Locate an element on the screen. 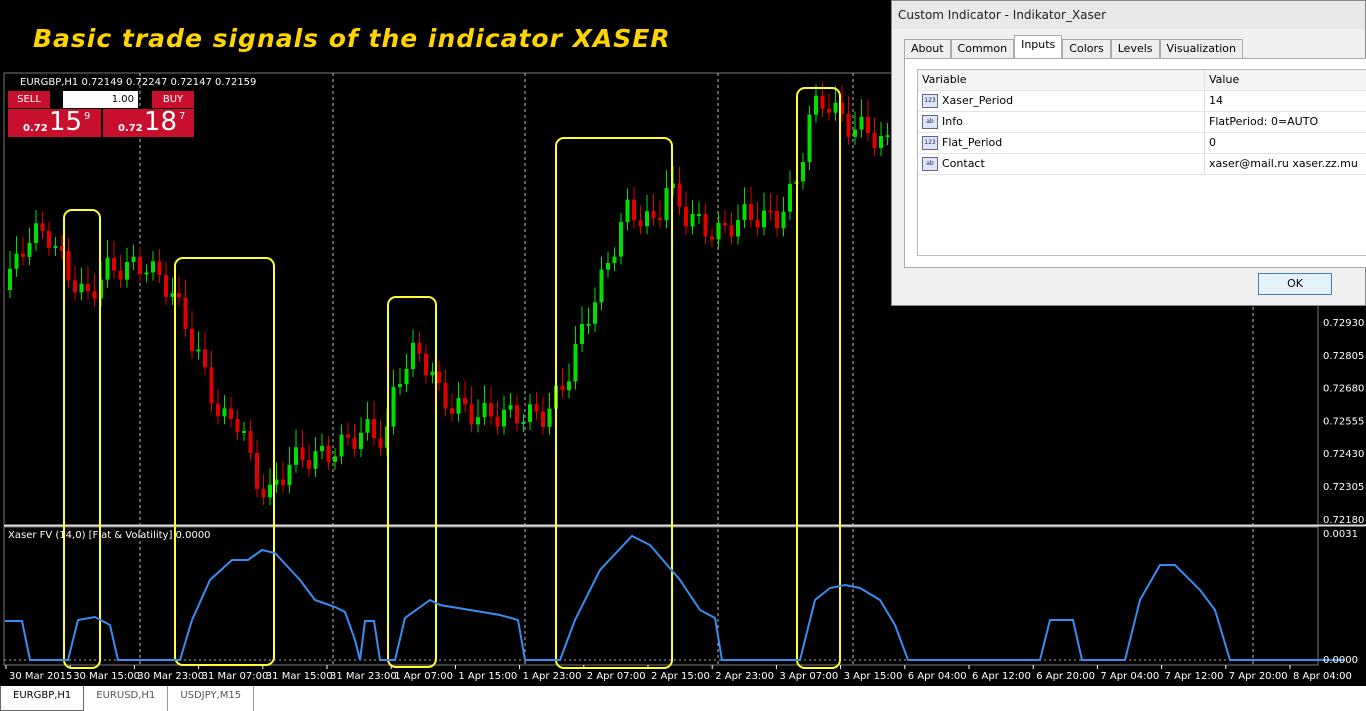 Image resolution: width=1366 pixels, height=711 pixels. price-label: 0.72680 is located at coordinates (1343, 389).